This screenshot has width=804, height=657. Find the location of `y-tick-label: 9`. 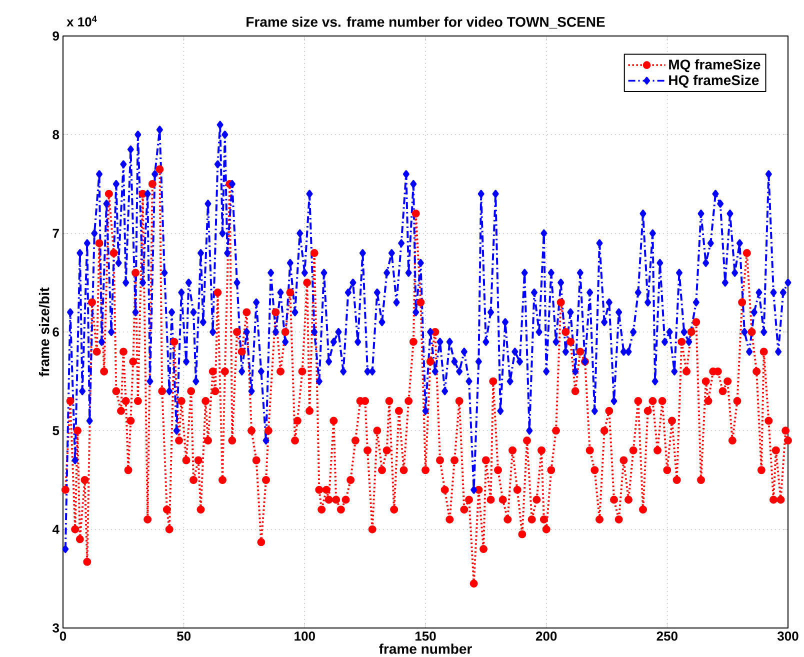

y-tick-label: 9 is located at coordinates (55, 35).